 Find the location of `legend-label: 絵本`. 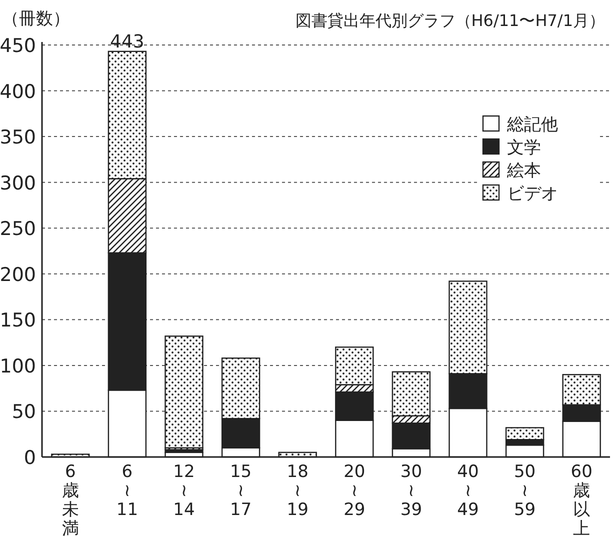

legend-label: 絵本 is located at coordinates (523, 171).